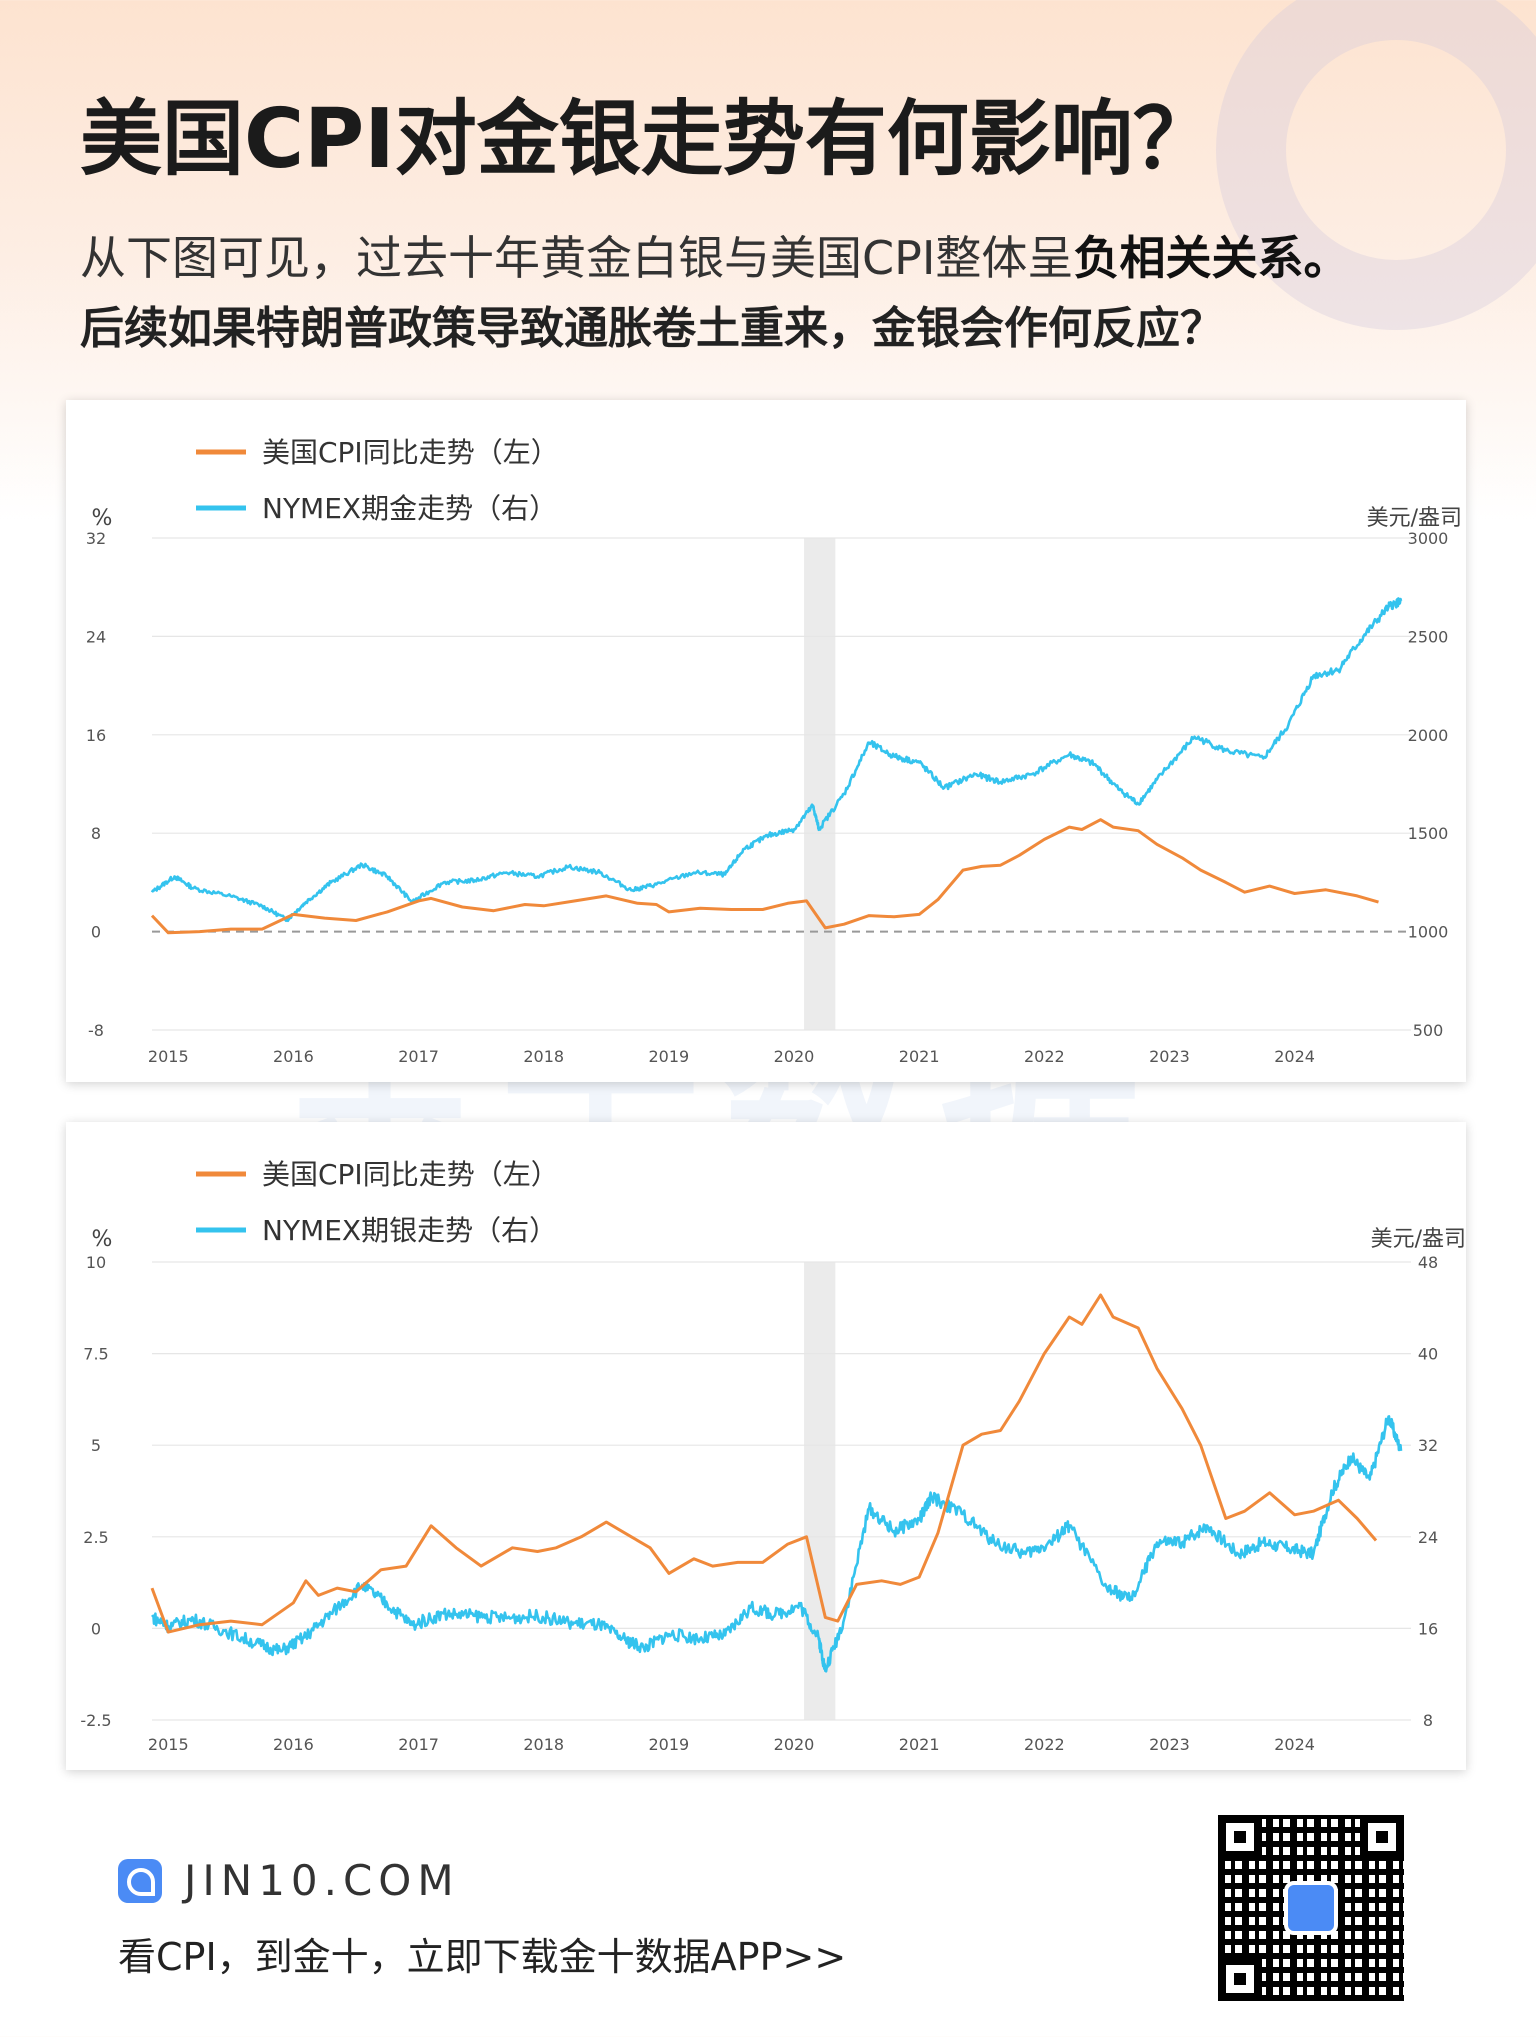 This screenshot has height=2037, width=1536. Describe the element at coordinates (652, 328) in the screenshot. I see `subtitle-question: 后续如果特朗普政策导致通胀卷土重来，金银会作何反应？` at that location.